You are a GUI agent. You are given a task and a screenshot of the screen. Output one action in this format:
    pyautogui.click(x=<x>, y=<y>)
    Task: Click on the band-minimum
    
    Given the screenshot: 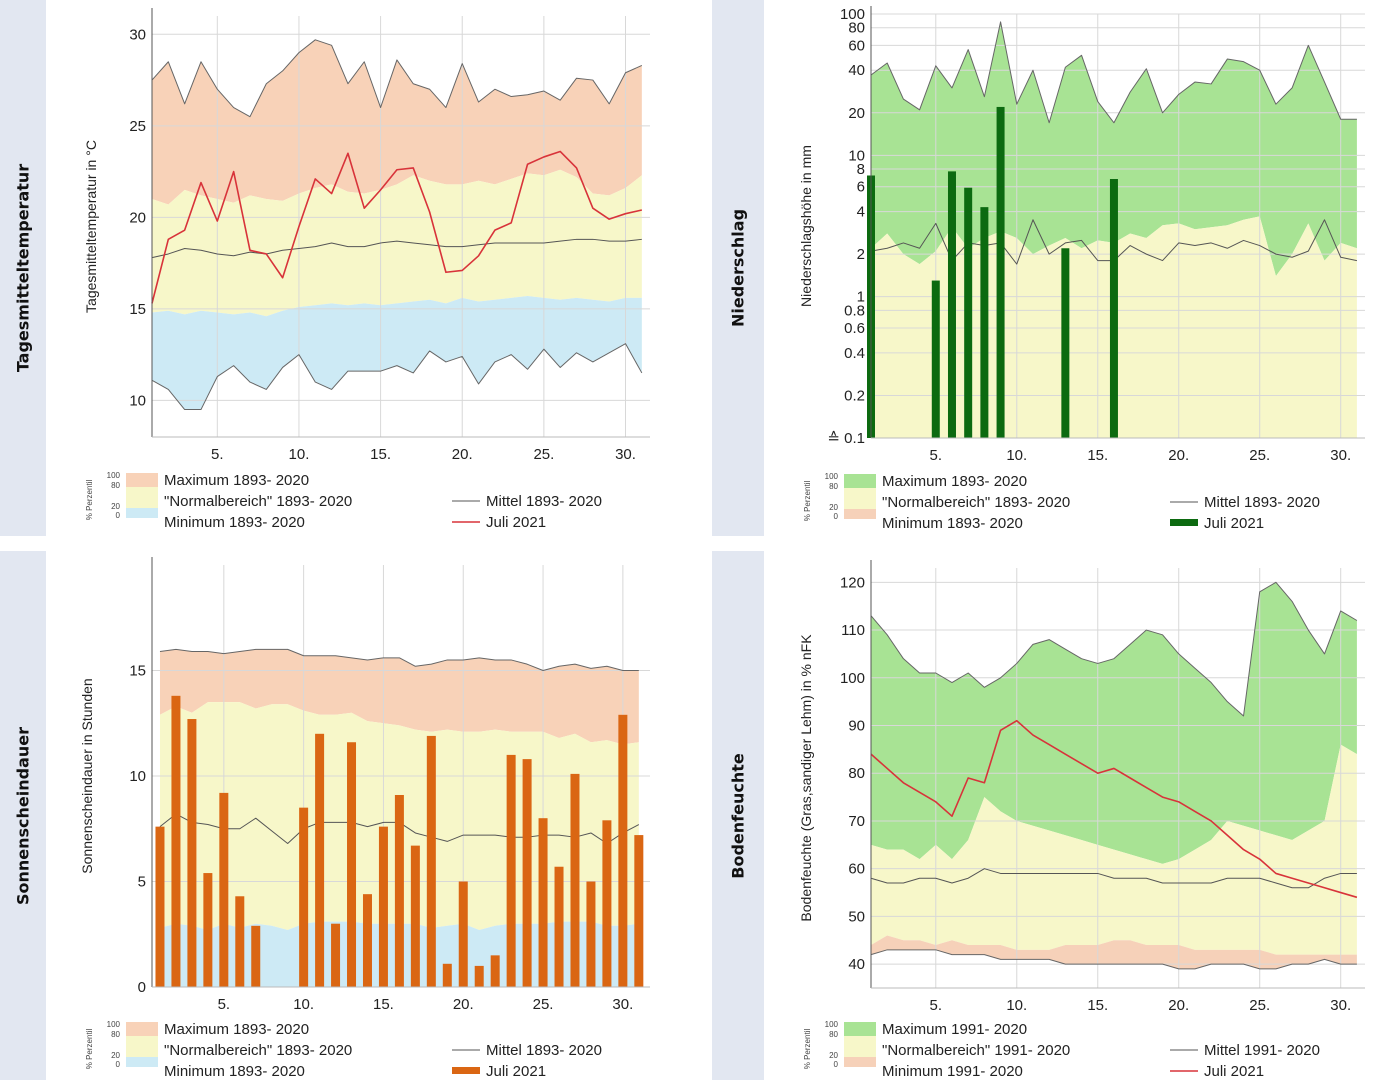 What is the action you would take?
    pyautogui.click(x=1114, y=952)
    